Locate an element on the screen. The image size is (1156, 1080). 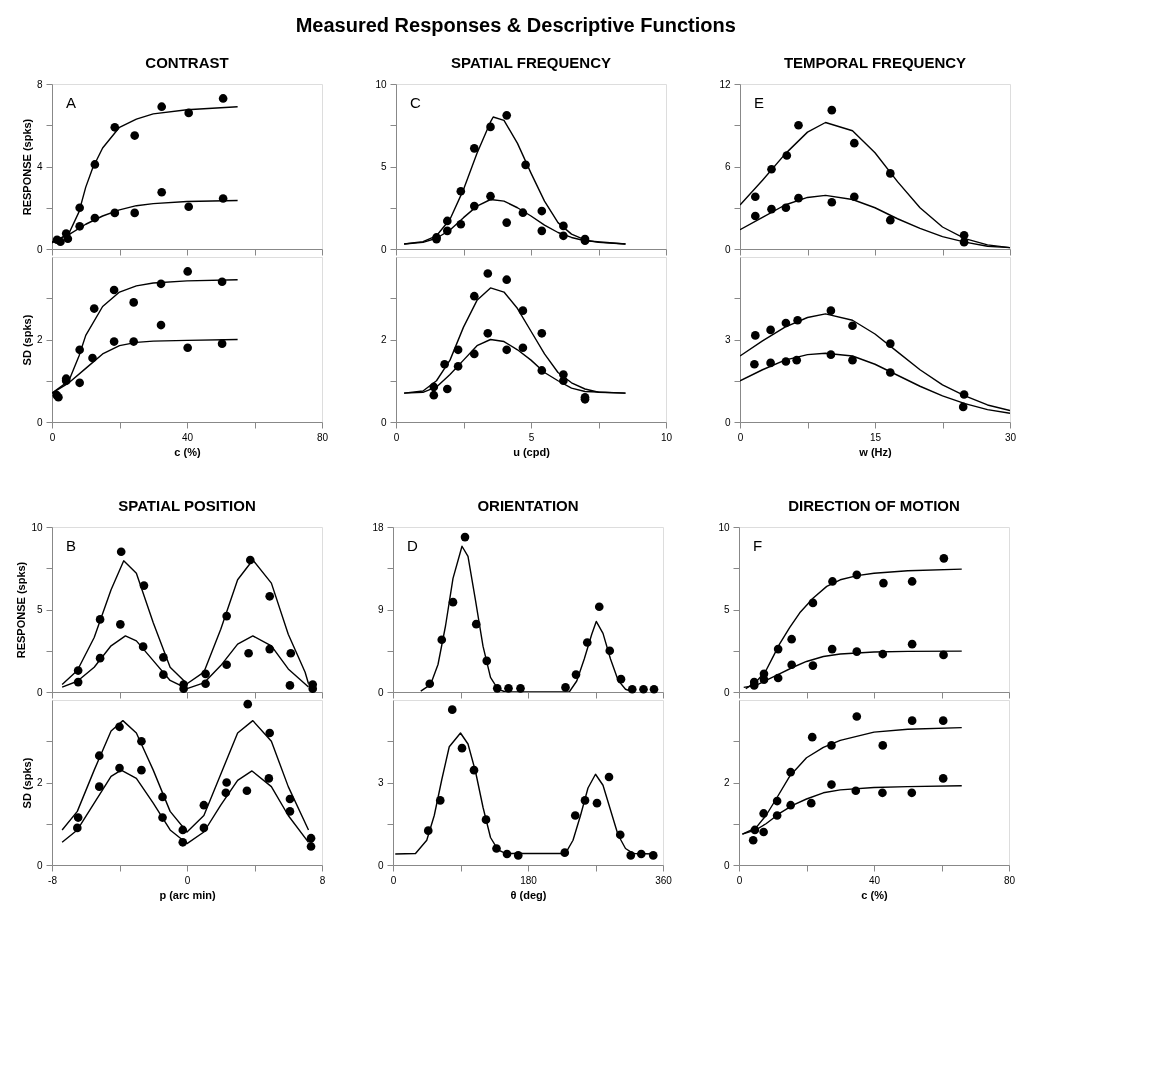
annotation: F is located at coordinates (758, 545).